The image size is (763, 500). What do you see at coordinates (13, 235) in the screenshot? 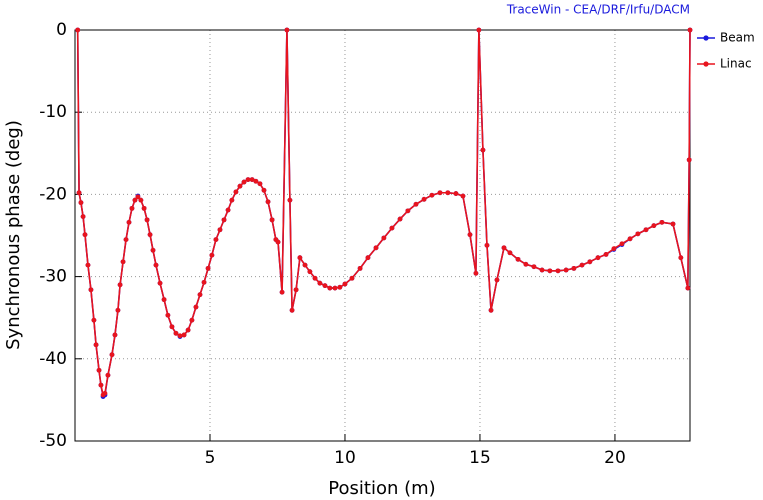
I see `y-axis-label: Synchronous phase (deg)` at bounding box center [13, 235].